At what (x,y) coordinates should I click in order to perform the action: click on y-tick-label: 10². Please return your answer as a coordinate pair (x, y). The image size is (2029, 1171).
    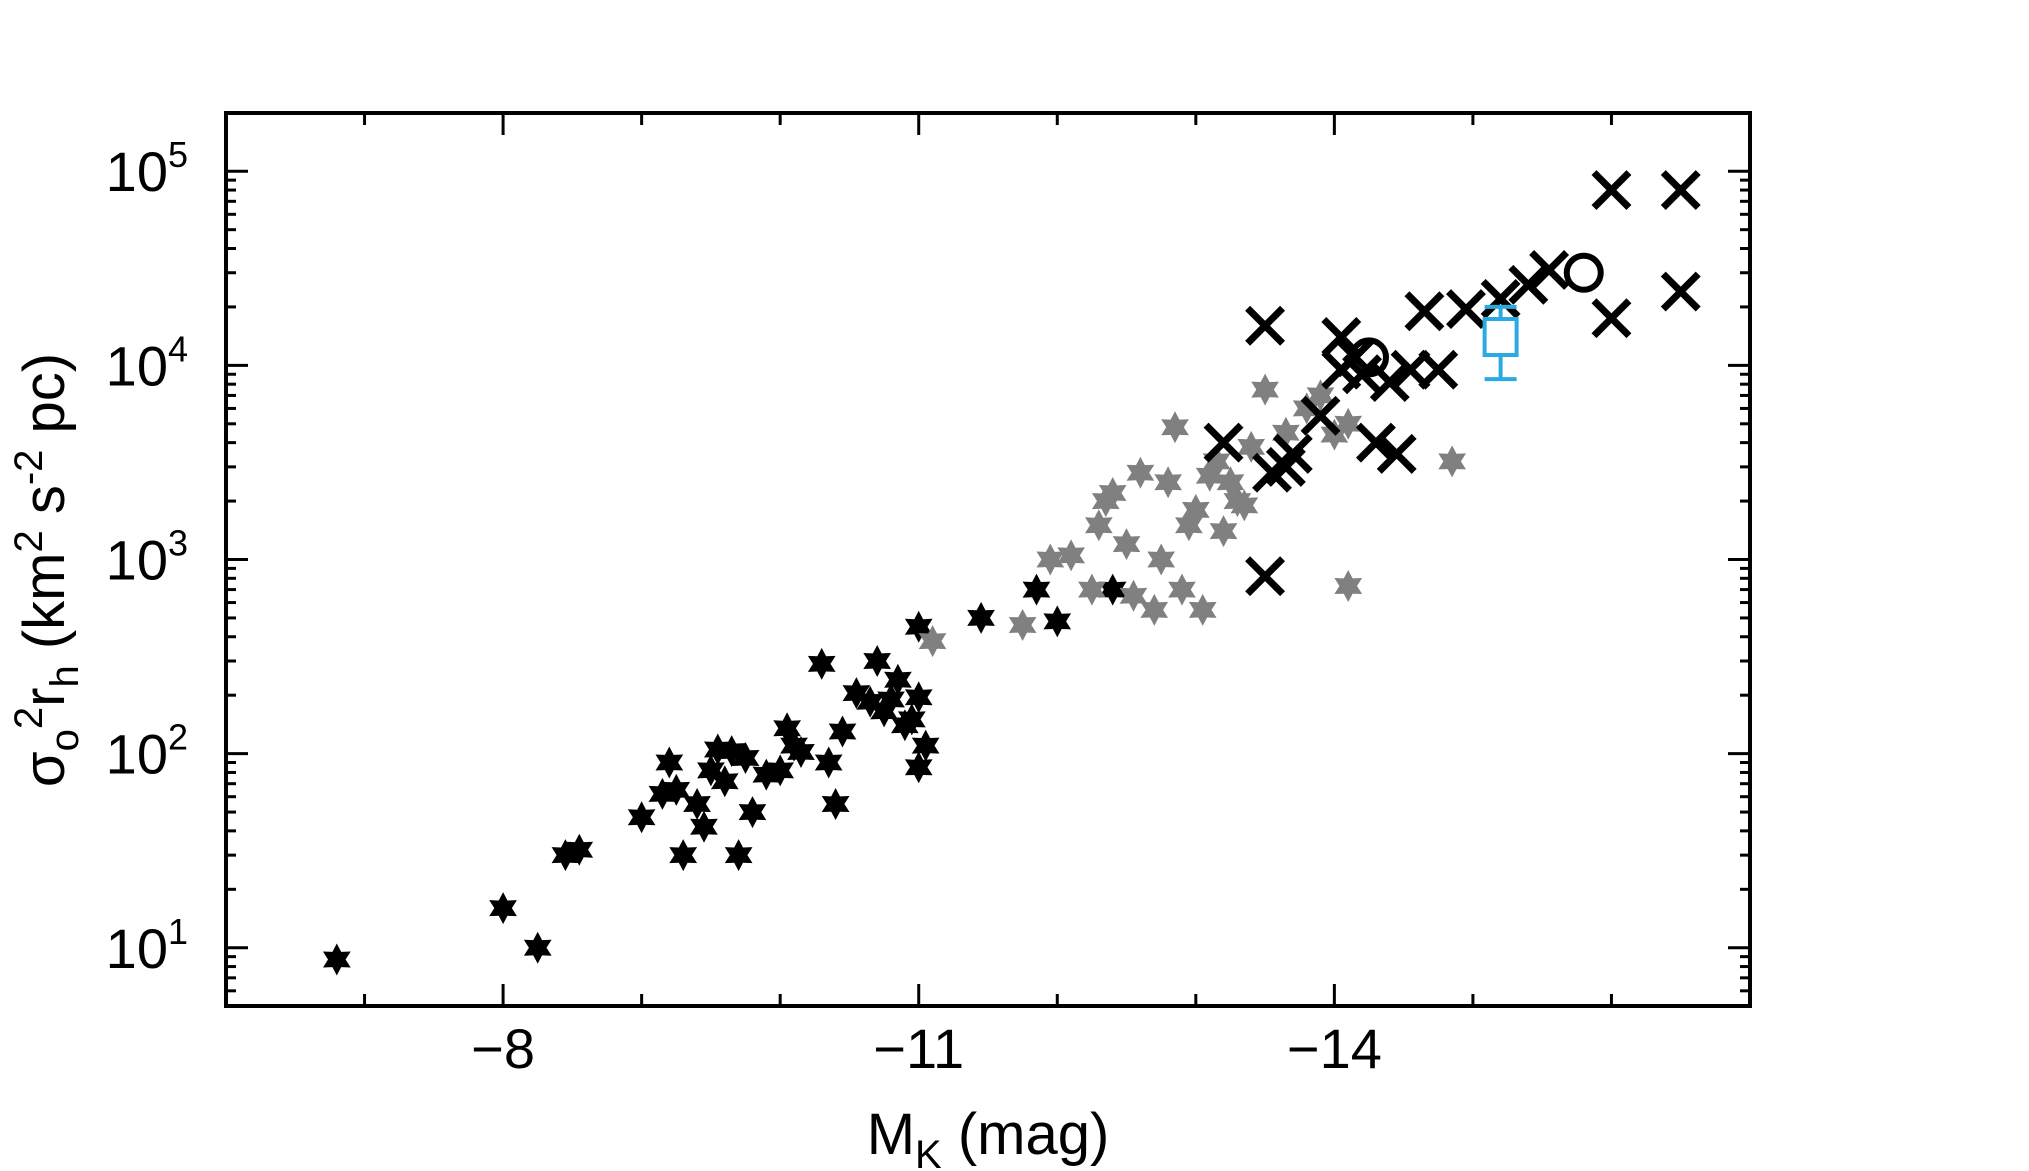
    Looking at the image, I should click on (147, 751).